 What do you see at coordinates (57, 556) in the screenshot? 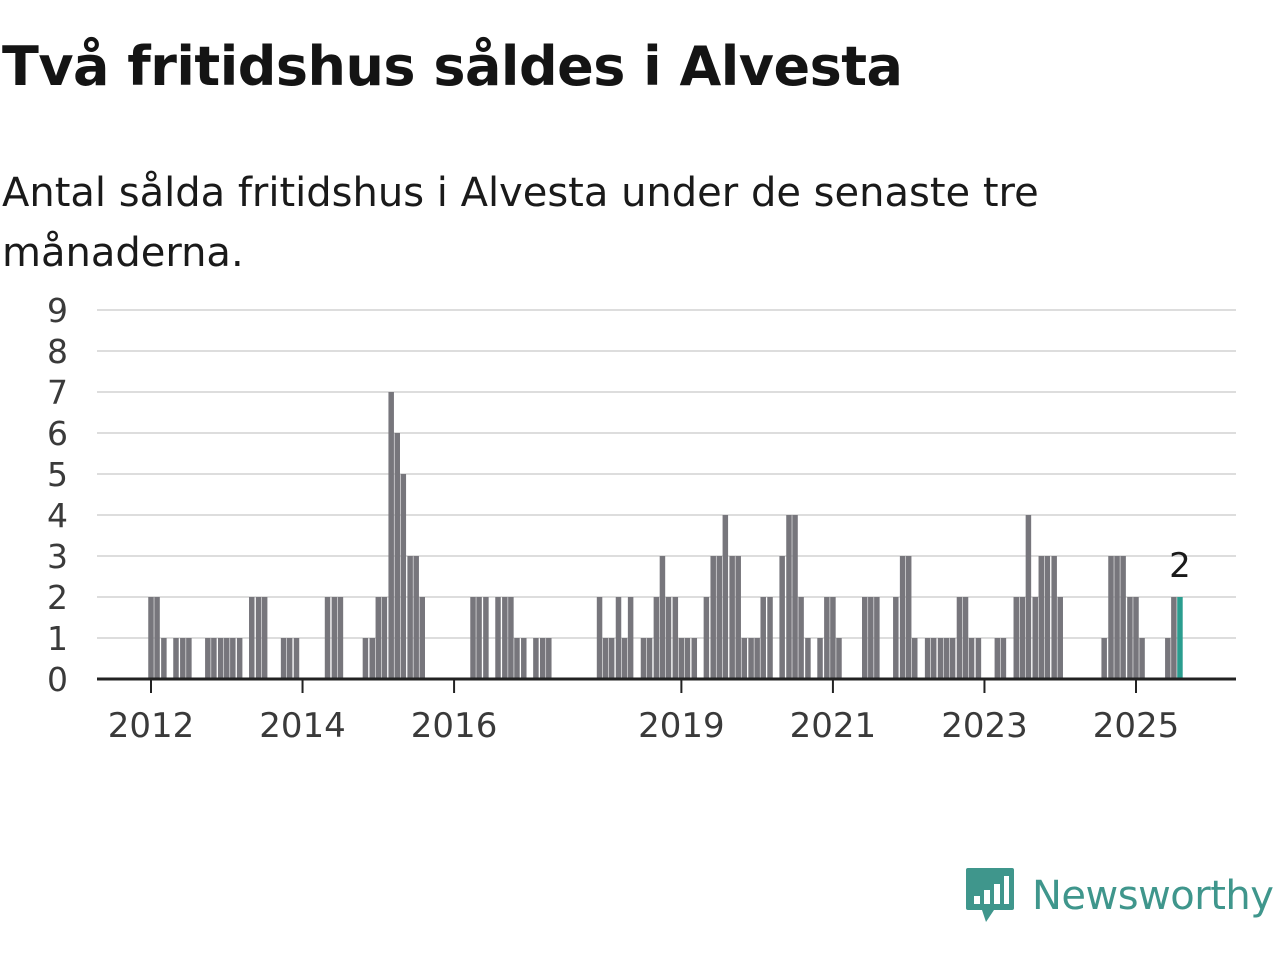
I see `y-tick-label: 3` at bounding box center [57, 556].